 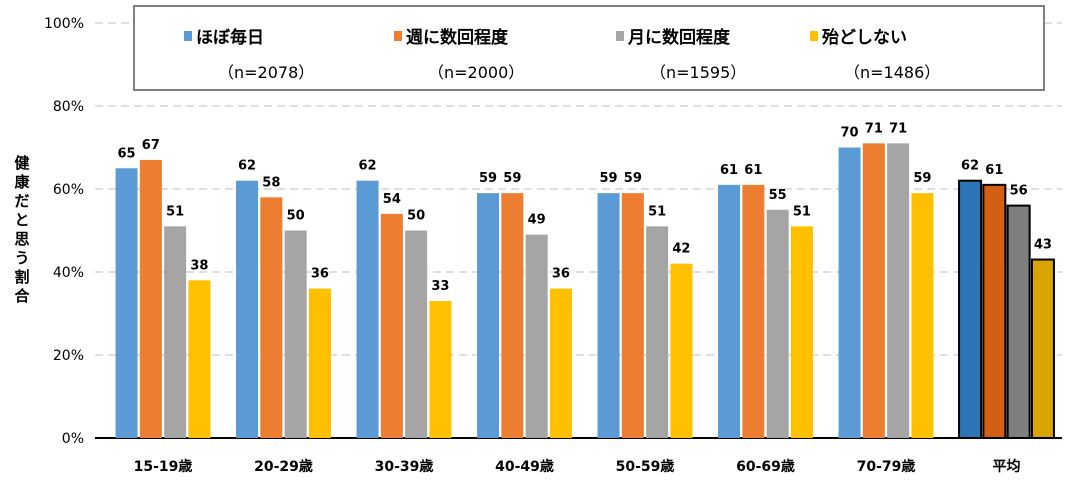 I want to click on legend-n: （n=1595）, so click(x=698, y=72).